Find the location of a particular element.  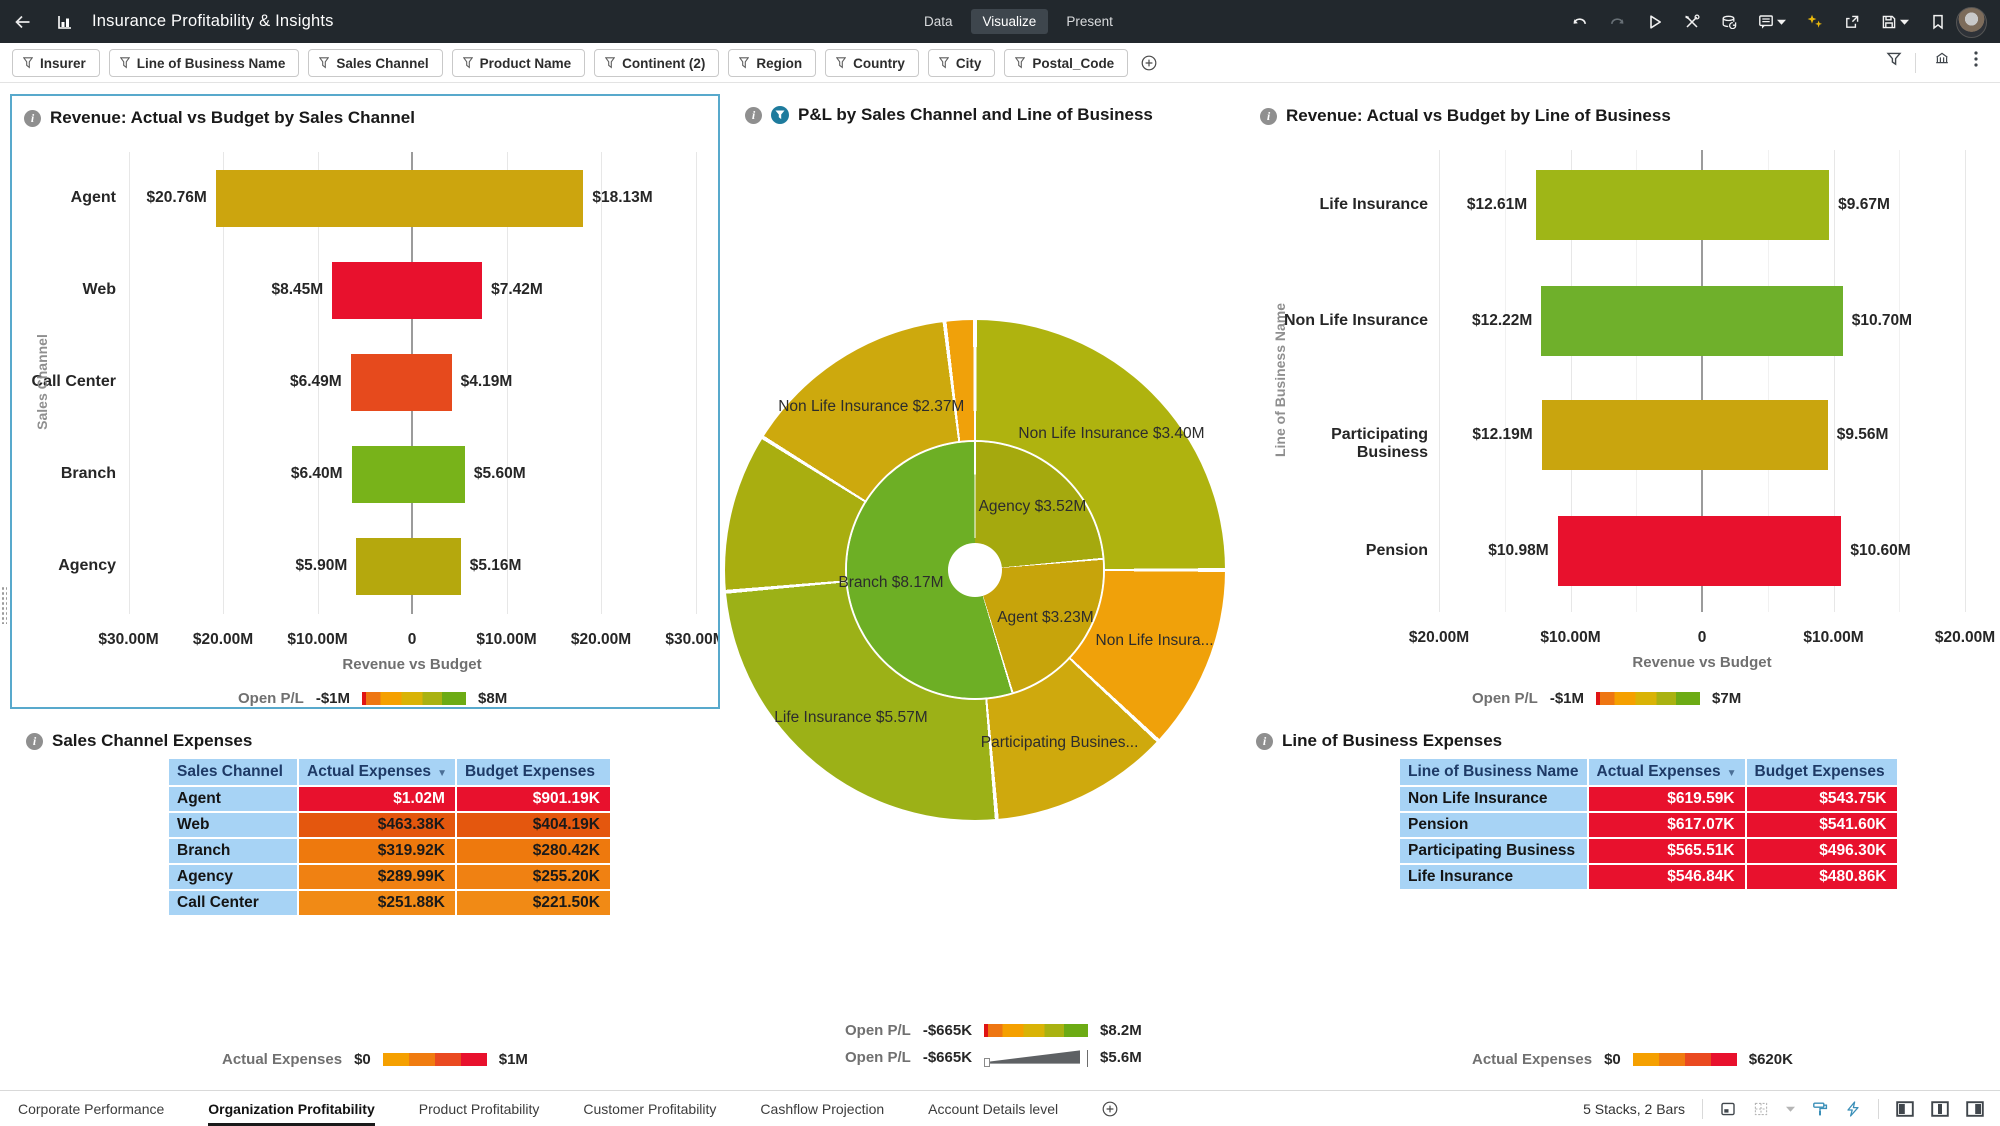

row-label: Life Insurance is located at coordinates (1493, 877).